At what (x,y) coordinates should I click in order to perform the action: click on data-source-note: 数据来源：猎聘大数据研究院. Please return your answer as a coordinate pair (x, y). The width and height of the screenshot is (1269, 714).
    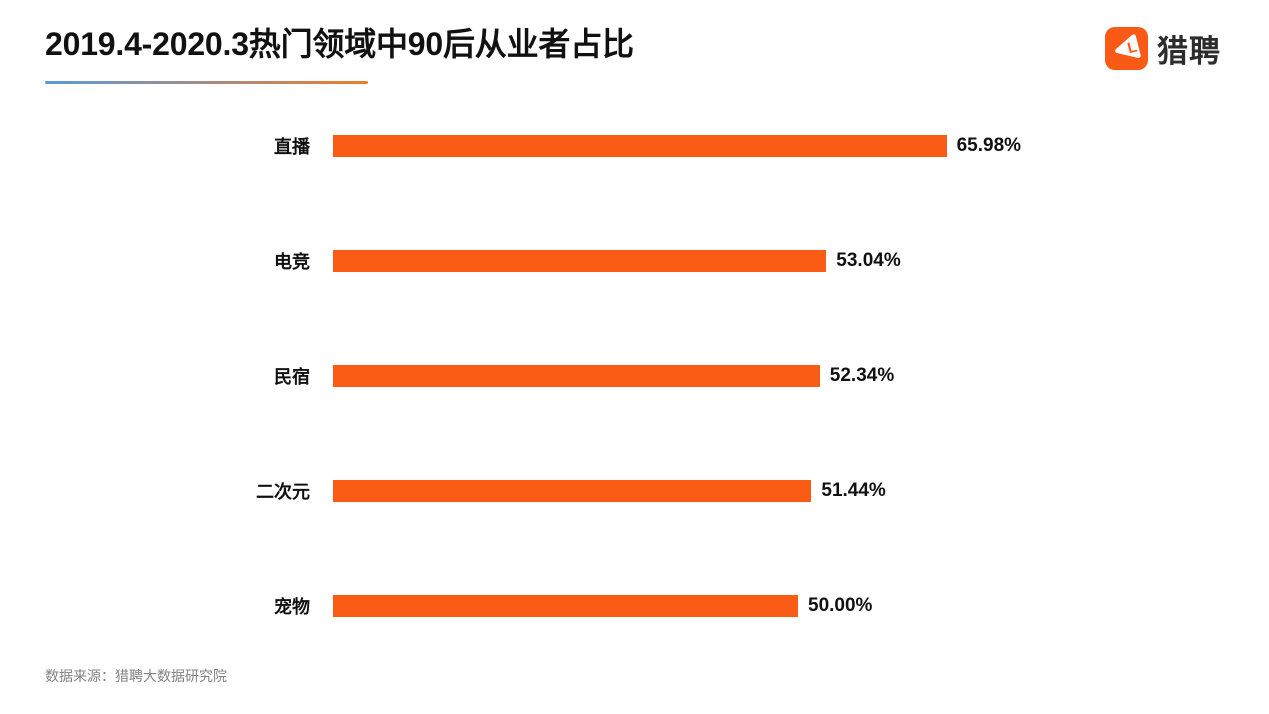
    Looking at the image, I should click on (136, 676).